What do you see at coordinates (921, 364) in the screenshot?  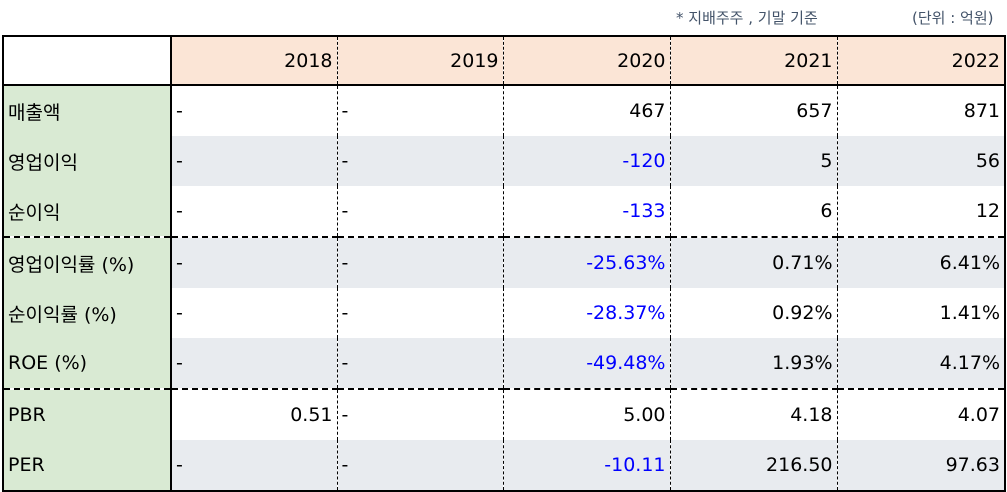 I see `table-cell: 4.17%` at bounding box center [921, 364].